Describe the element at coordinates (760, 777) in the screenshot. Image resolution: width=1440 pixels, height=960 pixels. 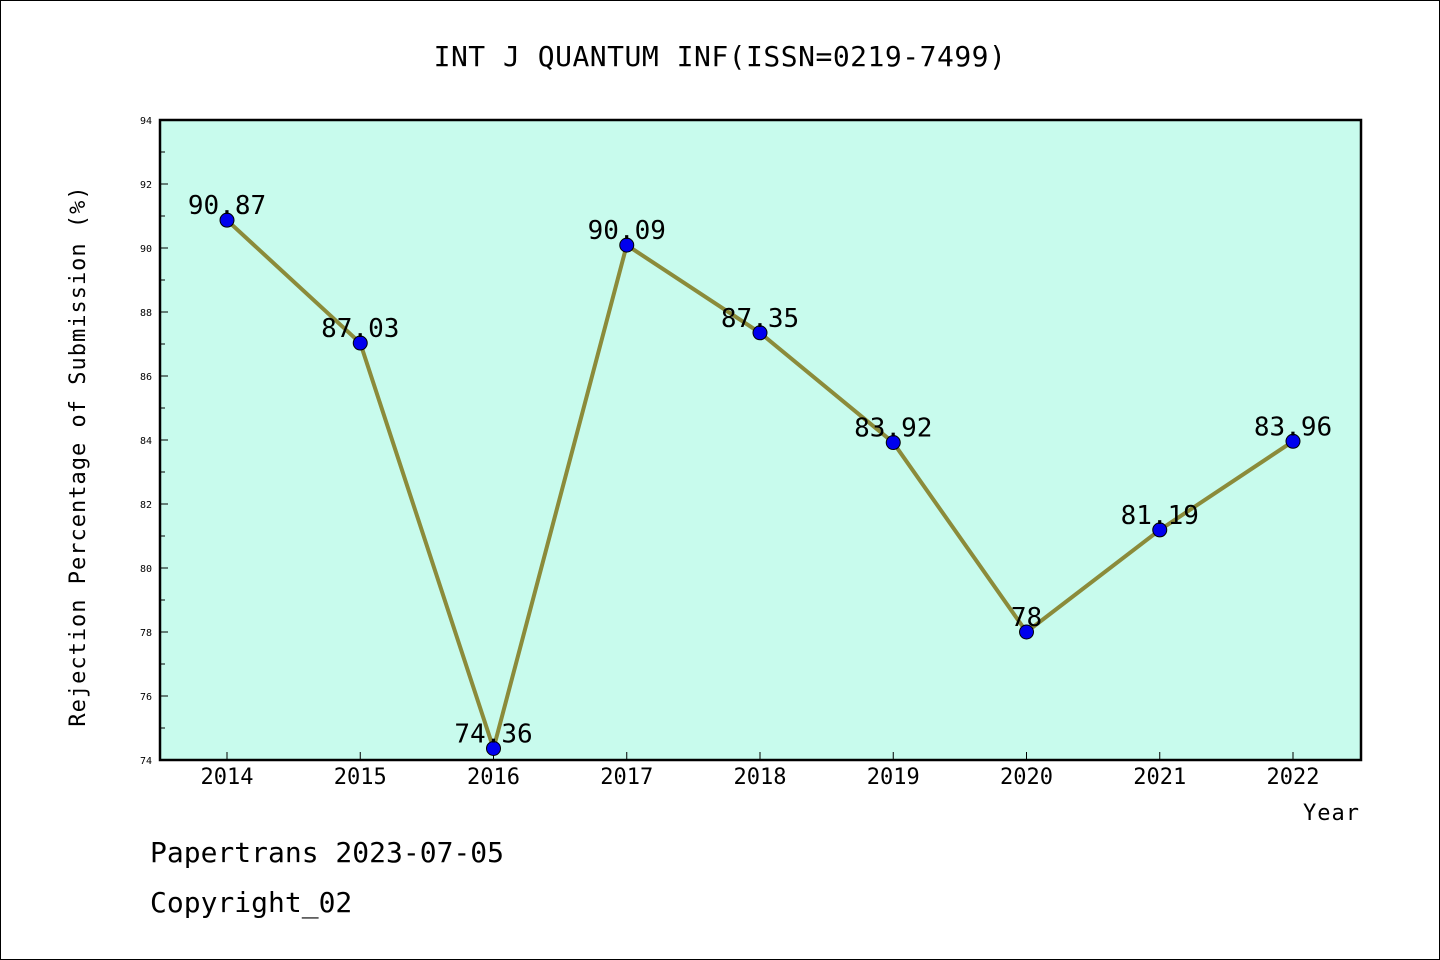
I see `x-tick-label: 2018` at that location.